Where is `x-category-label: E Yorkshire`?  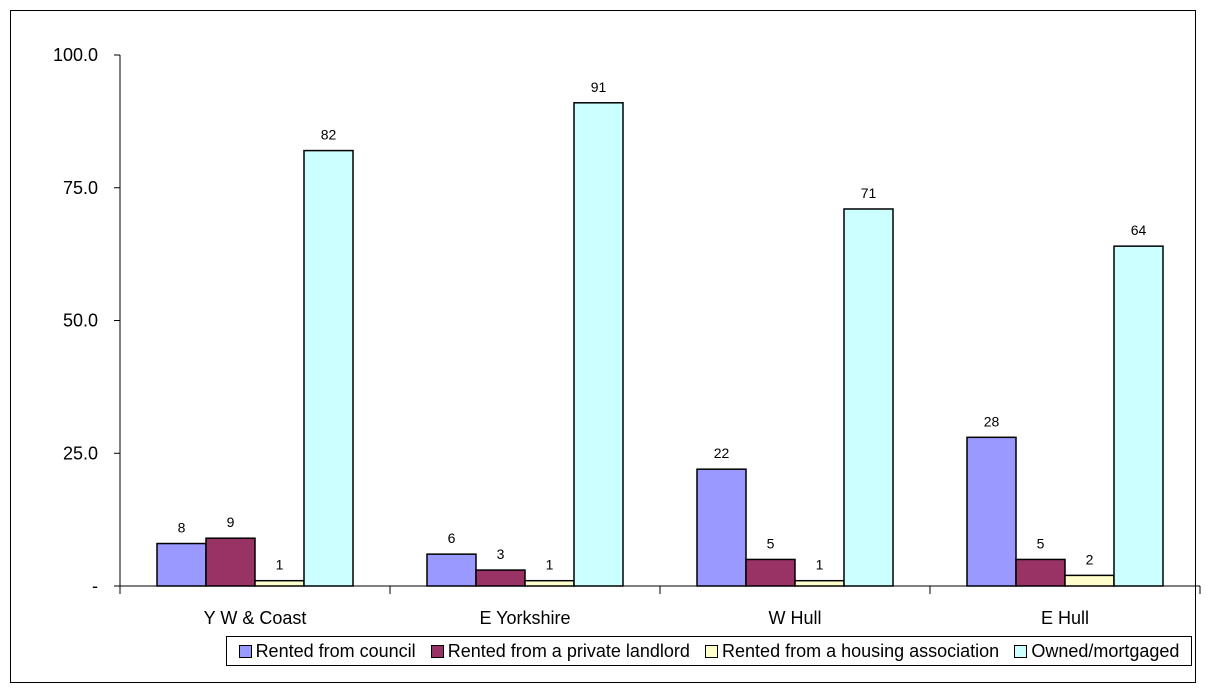 x-category-label: E Yorkshire is located at coordinates (524, 618).